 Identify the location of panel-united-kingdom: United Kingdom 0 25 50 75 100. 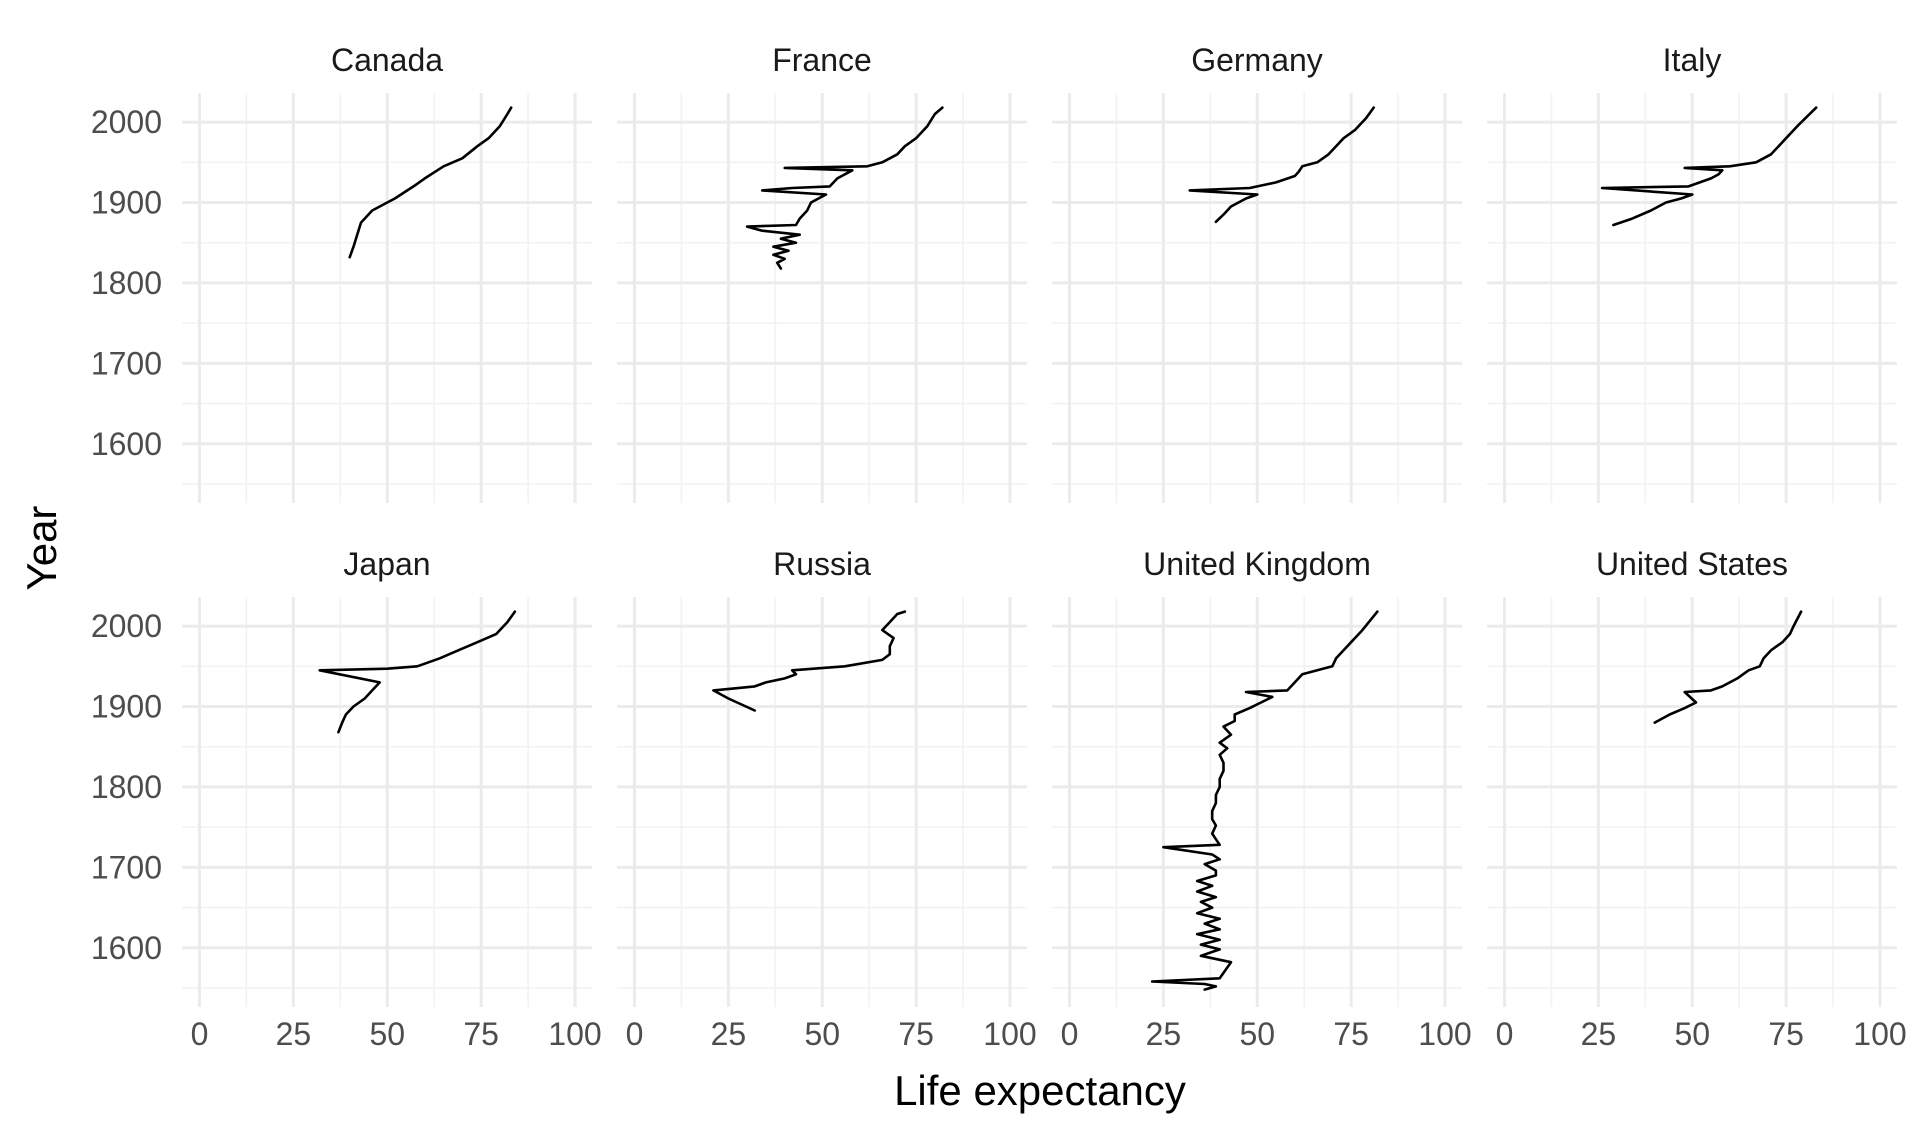
(1262, 799).